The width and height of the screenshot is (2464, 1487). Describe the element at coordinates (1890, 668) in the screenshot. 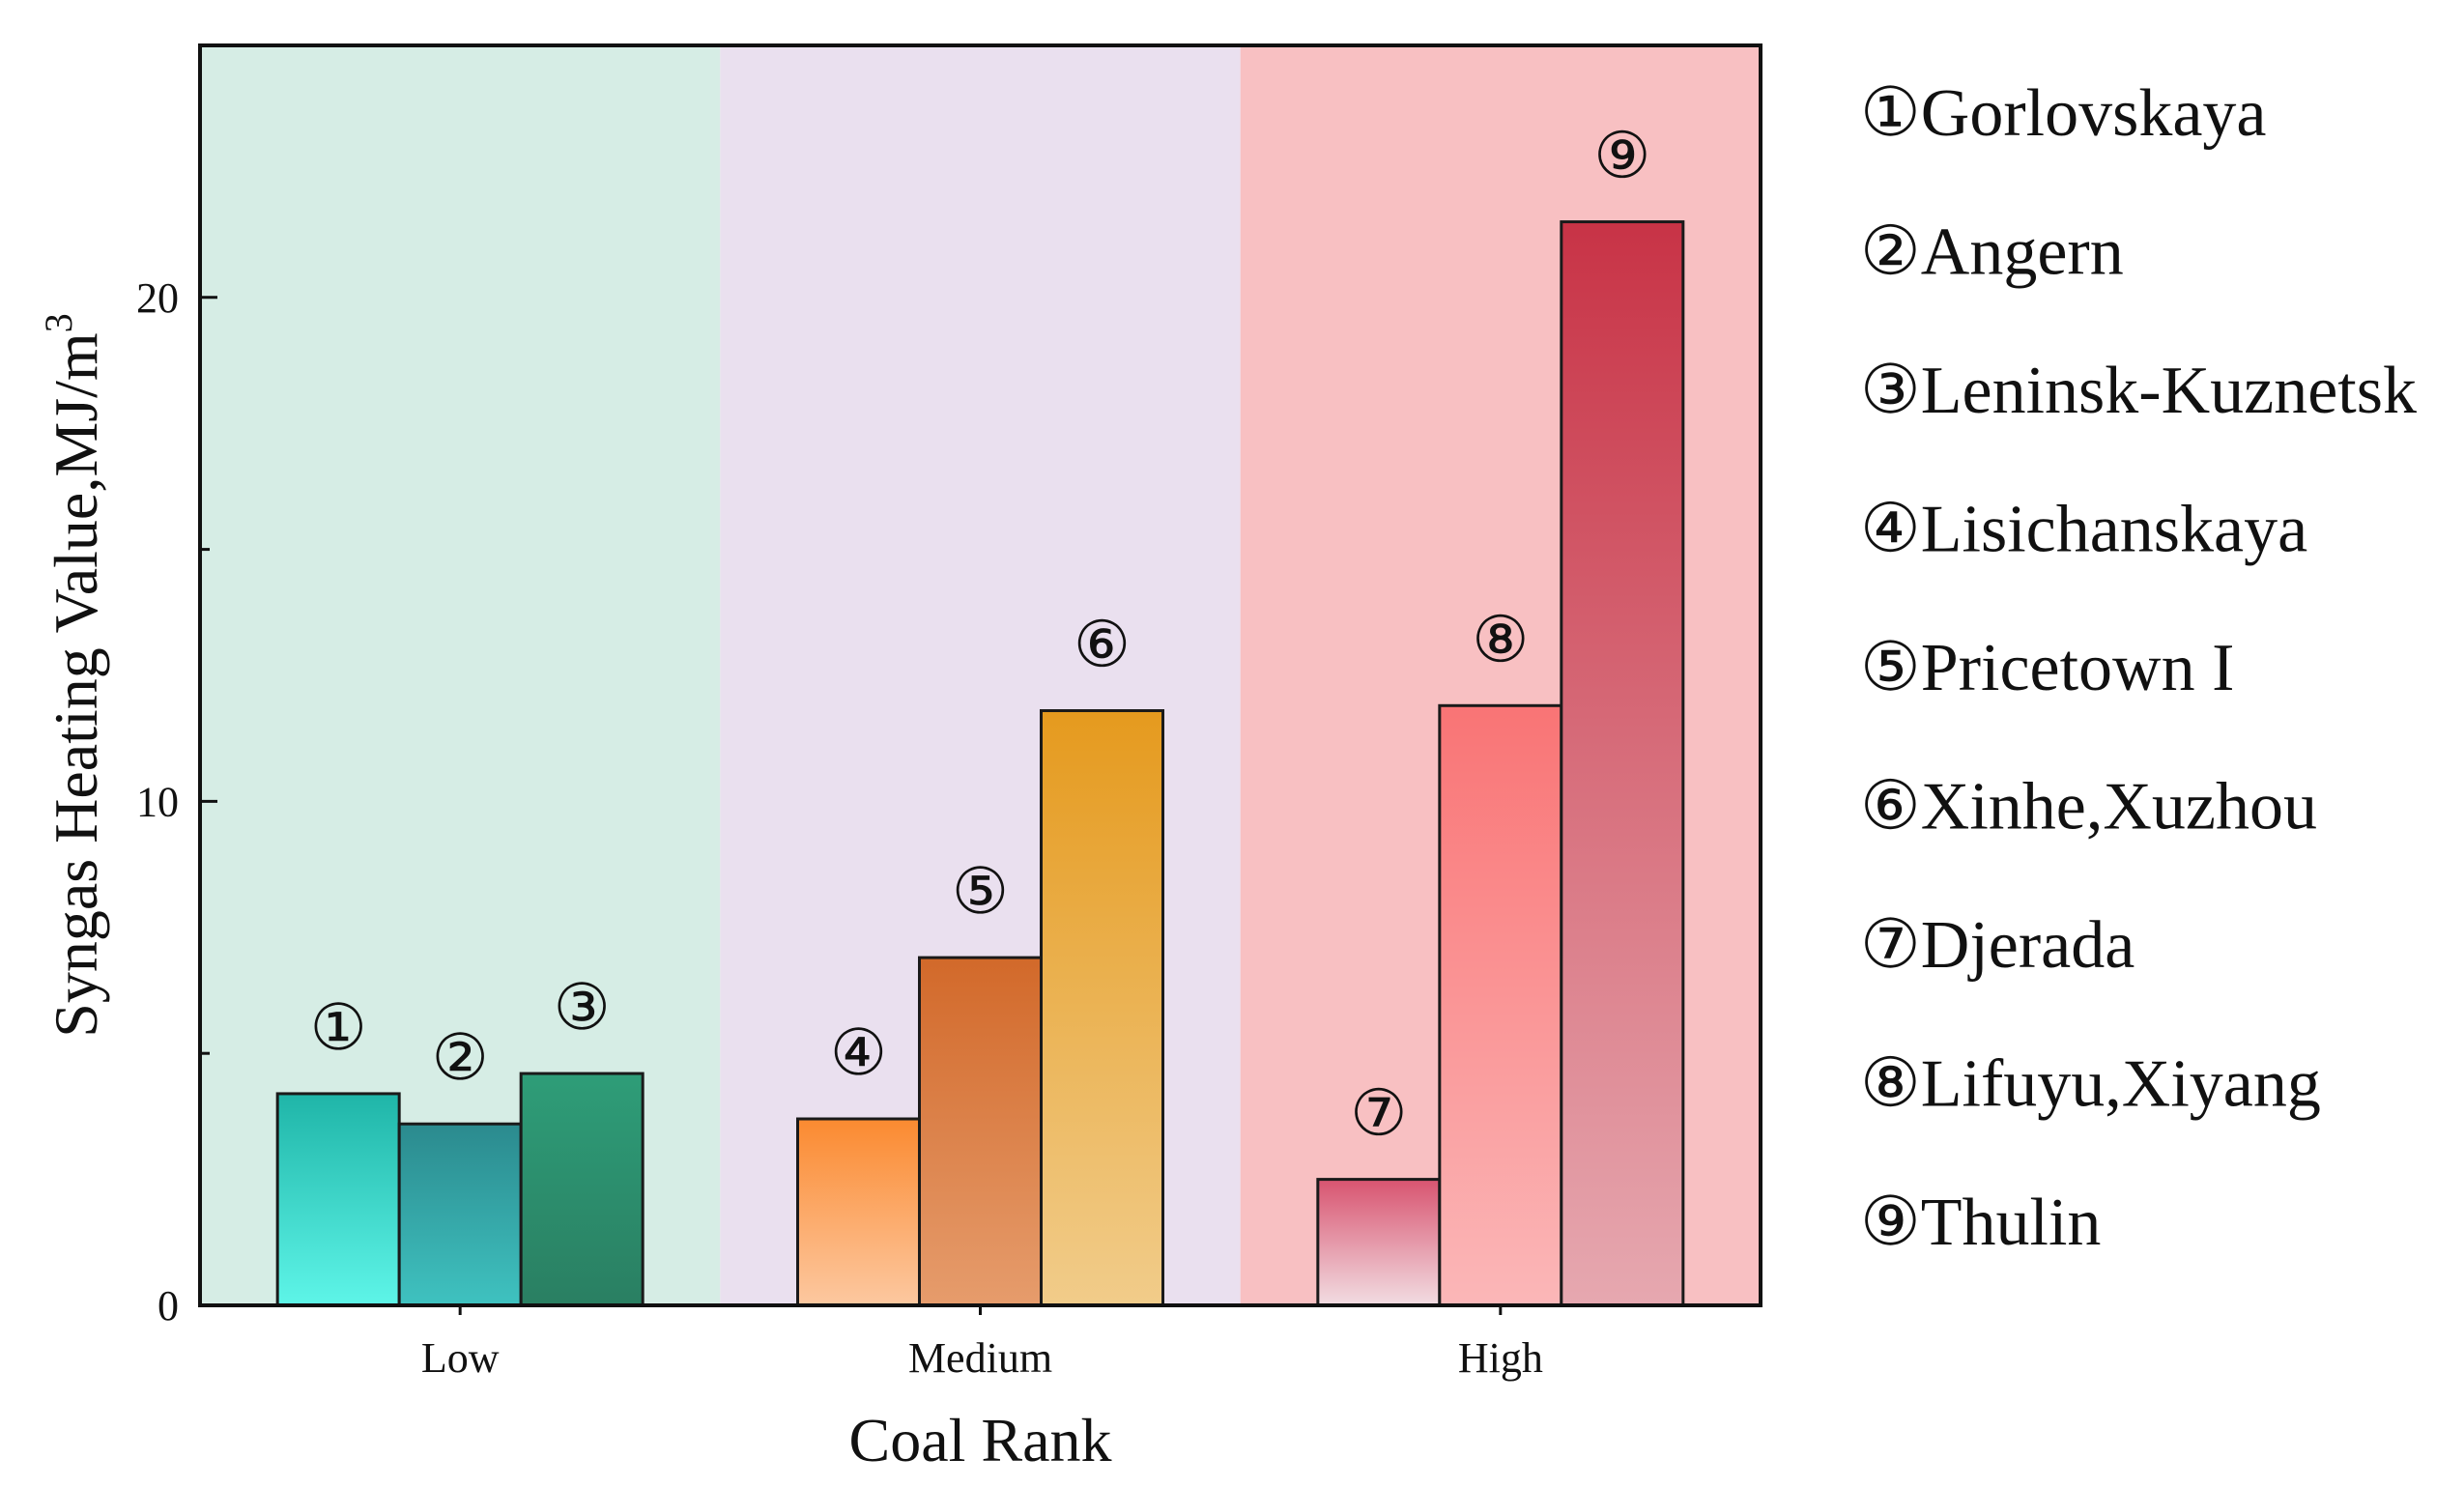

I see `legend-marker: ⑤` at that location.